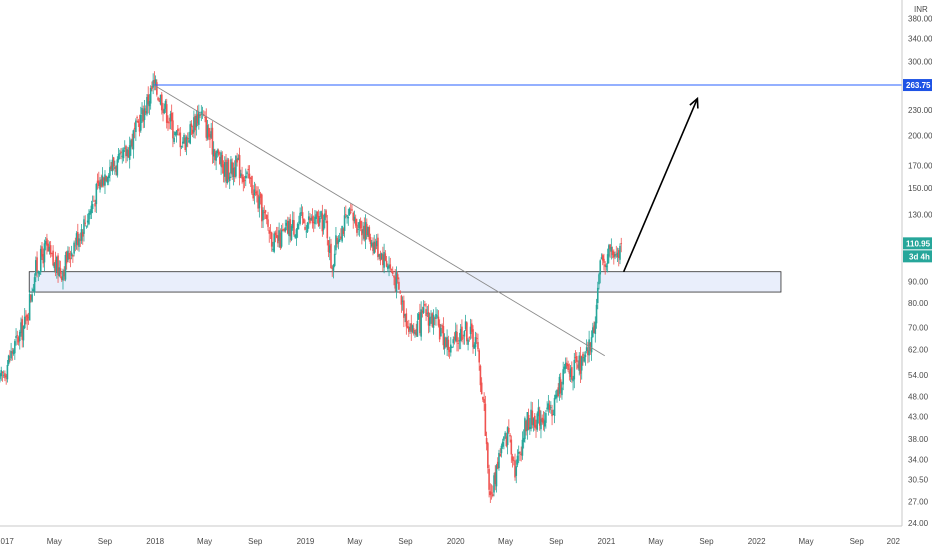 Image resolution: width=932 pixels, height=550 pixels. I want to click on y-tick-label: 24.00, so click(918, 523).